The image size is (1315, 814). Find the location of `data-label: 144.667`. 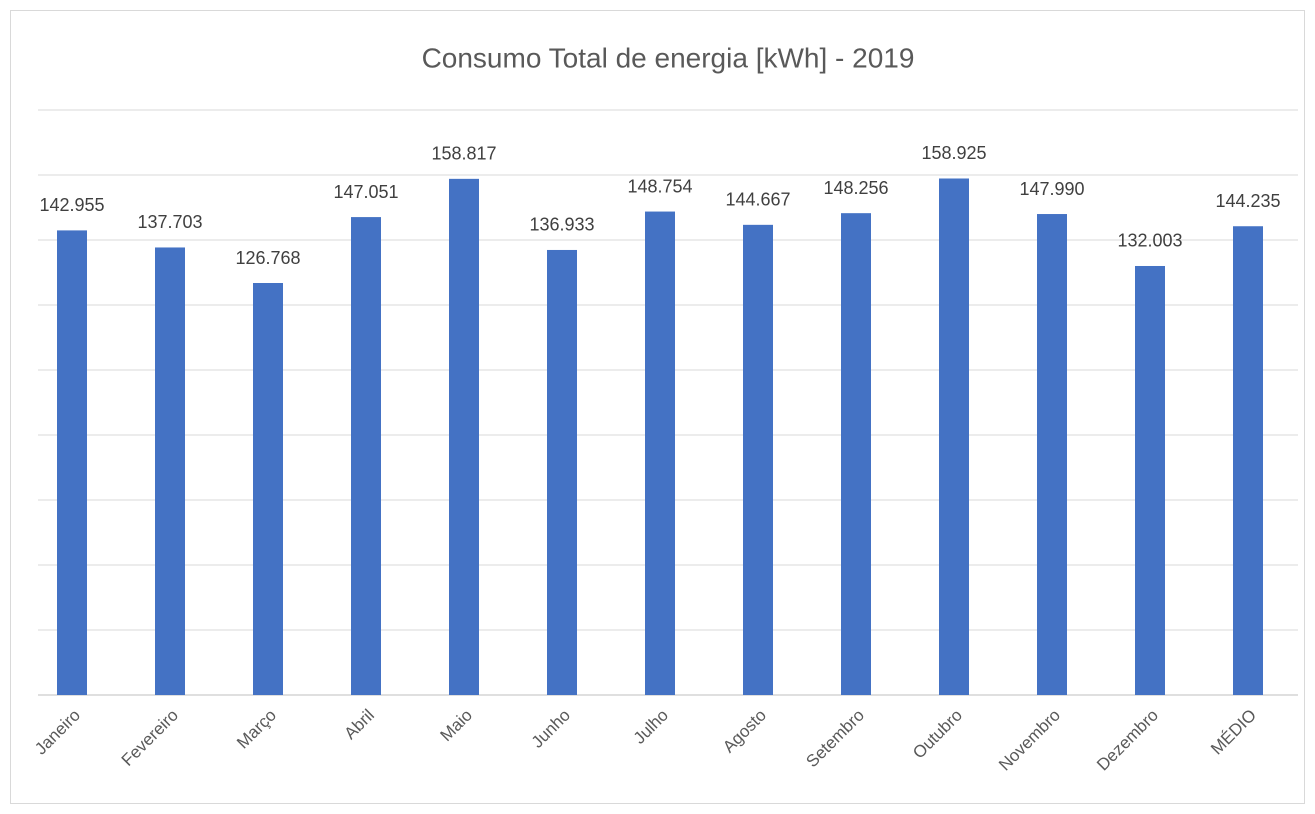

data-label: 144.667 is located at coordinates (757, 200).